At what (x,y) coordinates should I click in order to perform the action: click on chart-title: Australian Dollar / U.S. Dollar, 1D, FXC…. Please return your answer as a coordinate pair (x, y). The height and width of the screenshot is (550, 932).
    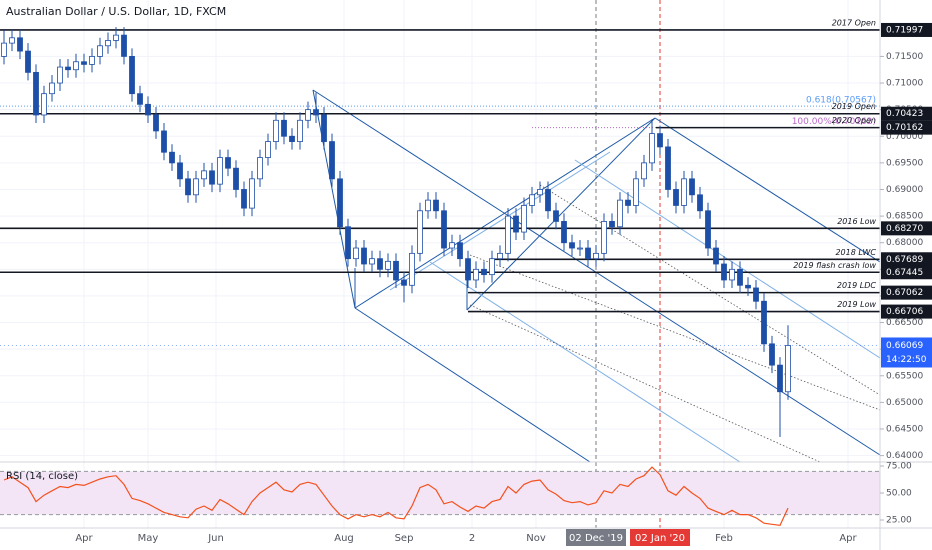
    Looking at the image, I should click on (116, 11).